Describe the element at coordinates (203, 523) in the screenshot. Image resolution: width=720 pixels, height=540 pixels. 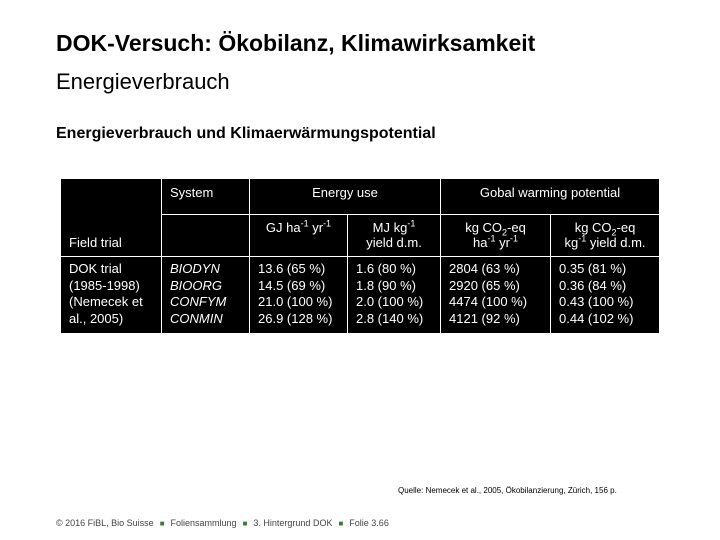
I see `footer-collection: Foliensammlung` at that location.